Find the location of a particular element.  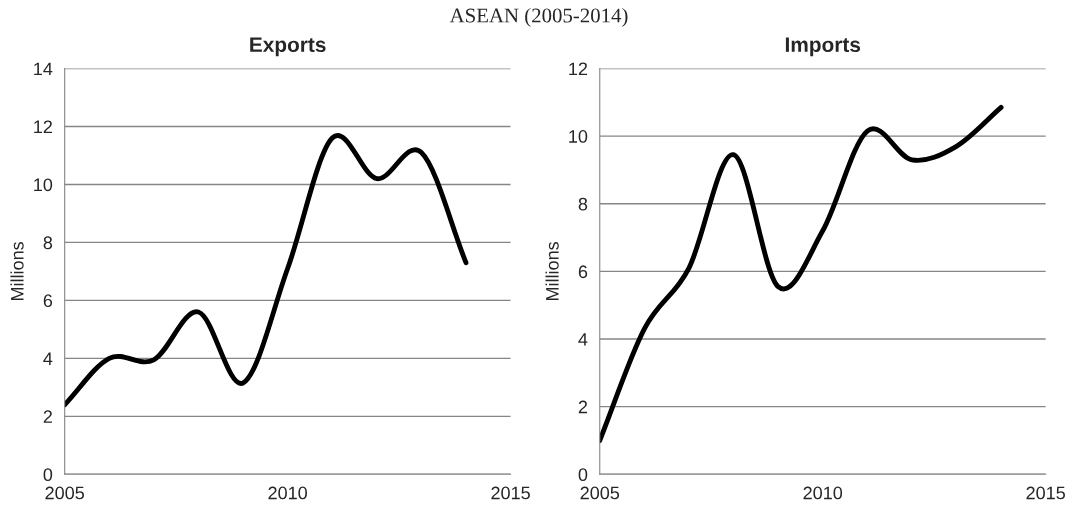

chart-title: Imports is located at coordinates (823, 47).